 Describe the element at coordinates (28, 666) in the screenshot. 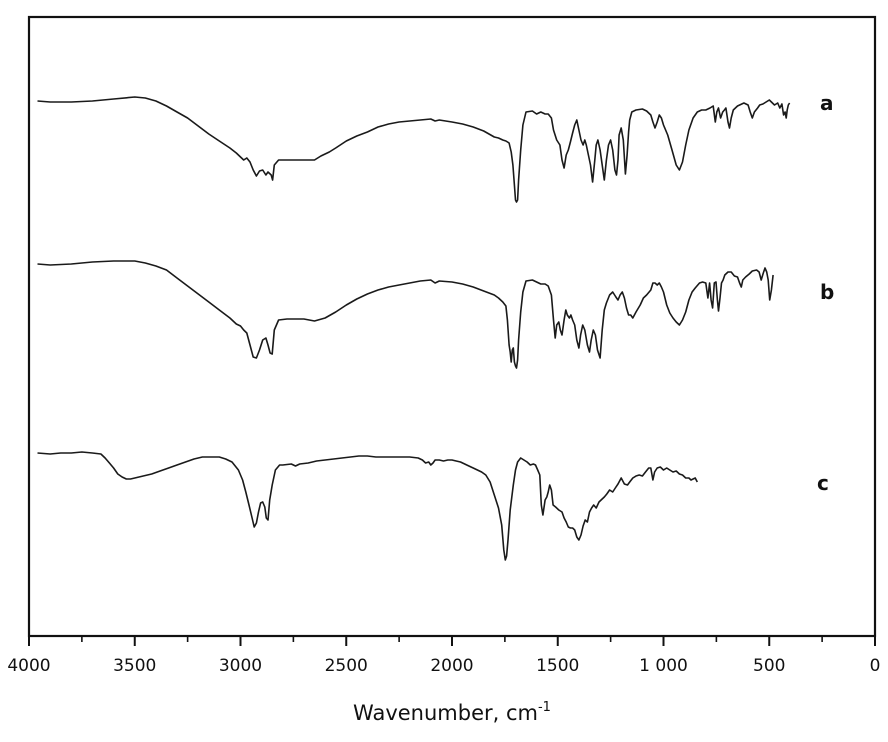

I see `x-tick-label: 4000` at that location.